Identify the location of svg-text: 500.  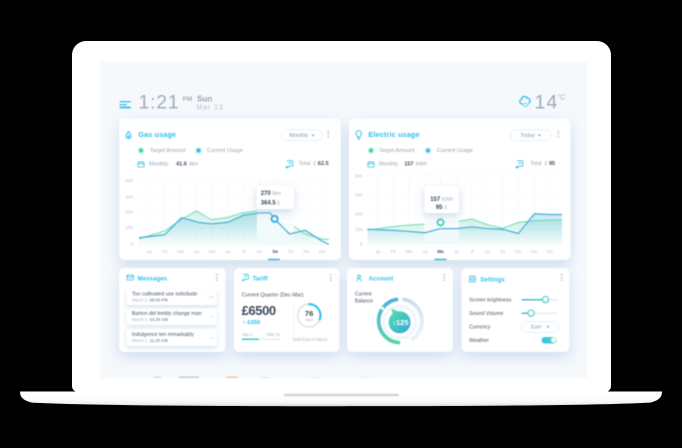
(129, 179).